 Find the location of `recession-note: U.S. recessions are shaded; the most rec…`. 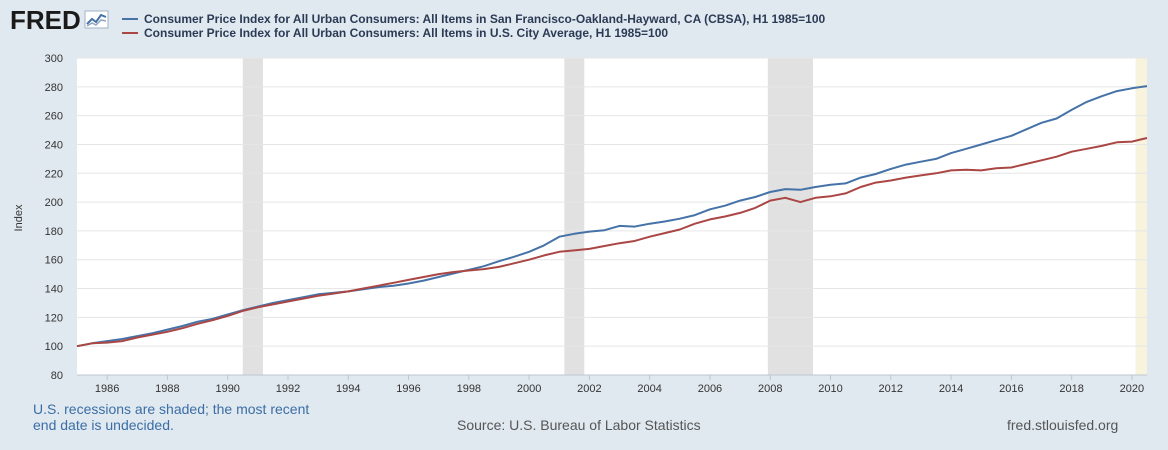

recession-note: U.S. recessions are shaded; the most rec… is located at coordinates (183, 417).